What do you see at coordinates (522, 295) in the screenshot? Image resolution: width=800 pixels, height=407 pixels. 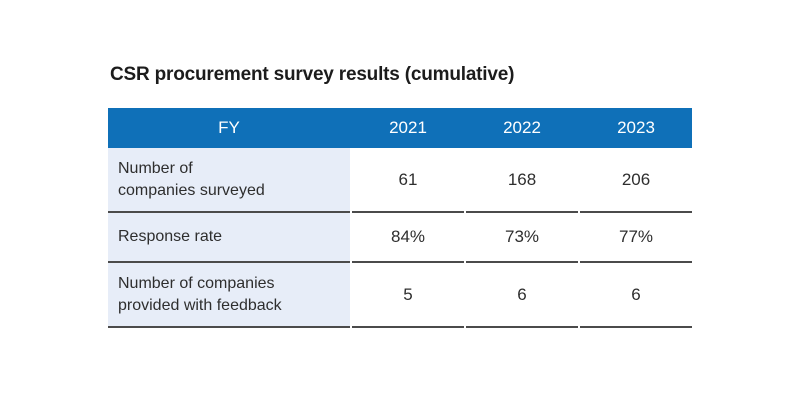 I see `value-feedback-2022: 6` at bounding box center [522, 295].